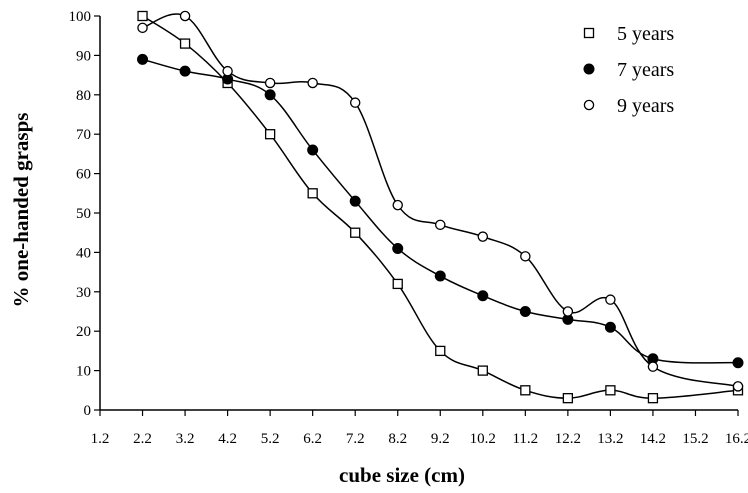 The width and height of the screenshot is (748, 493). Describe the element at coordinates (440, 439) in the screenshot. I see `x-tick-label: 9.2` at that location.